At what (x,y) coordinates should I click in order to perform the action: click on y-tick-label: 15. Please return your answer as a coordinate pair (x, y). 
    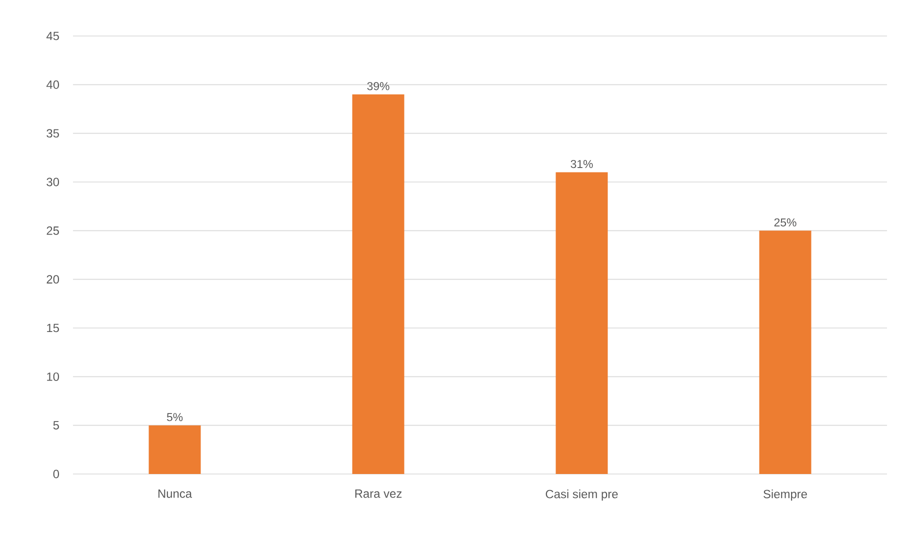
    Looking at the image, I should click on (53, 328).